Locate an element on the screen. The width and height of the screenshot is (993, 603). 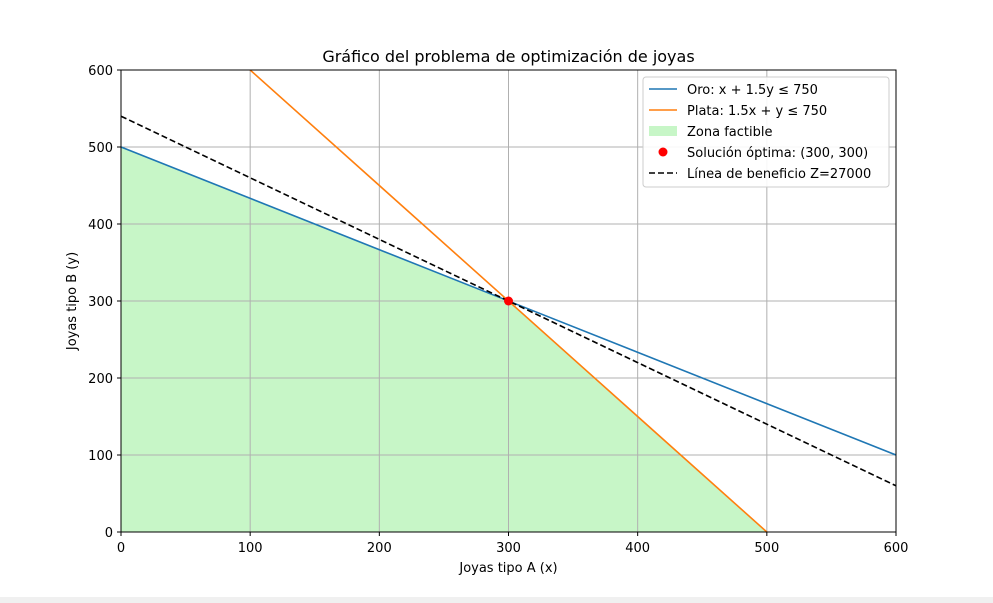
window-bottom-bar is located at coordinates (496, 600).